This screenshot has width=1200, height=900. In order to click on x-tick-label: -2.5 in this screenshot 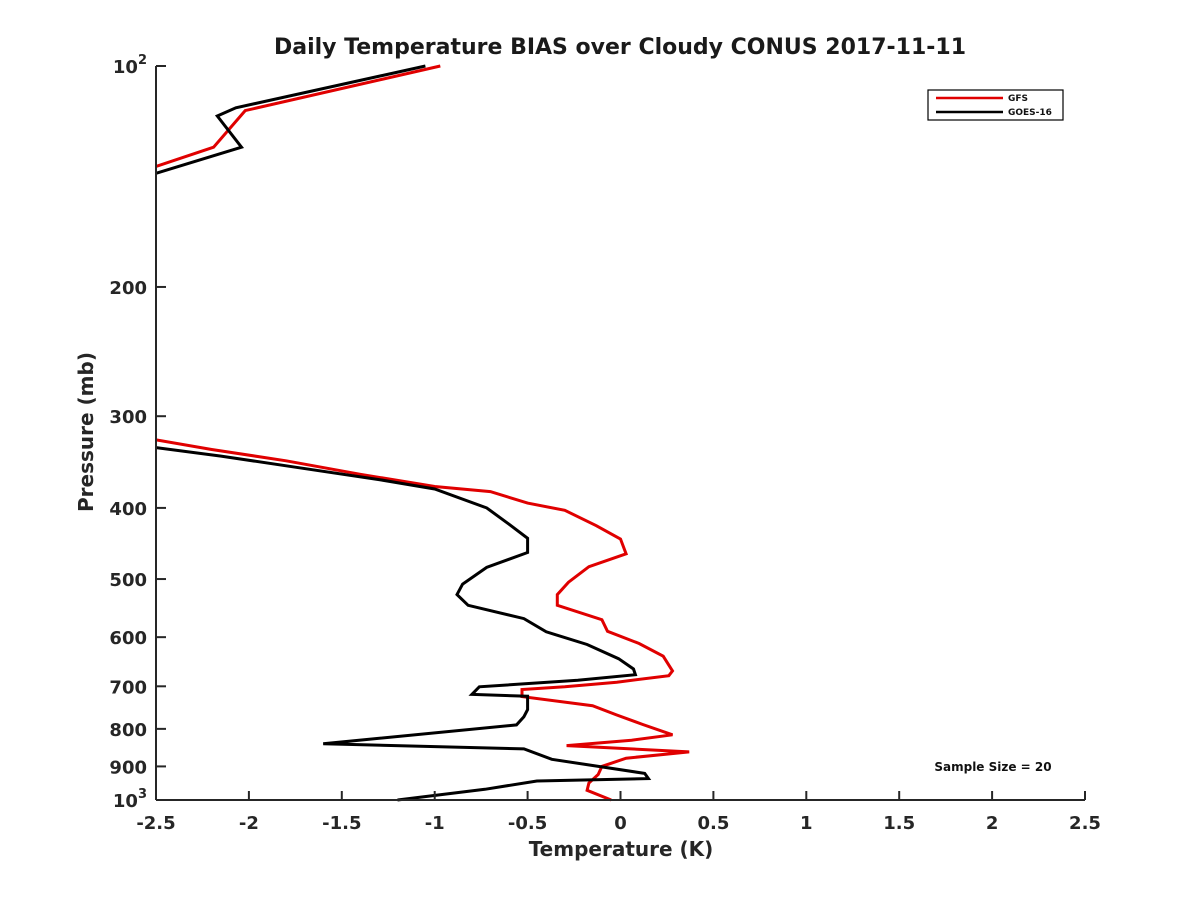, I will do `click(155, 823)`.